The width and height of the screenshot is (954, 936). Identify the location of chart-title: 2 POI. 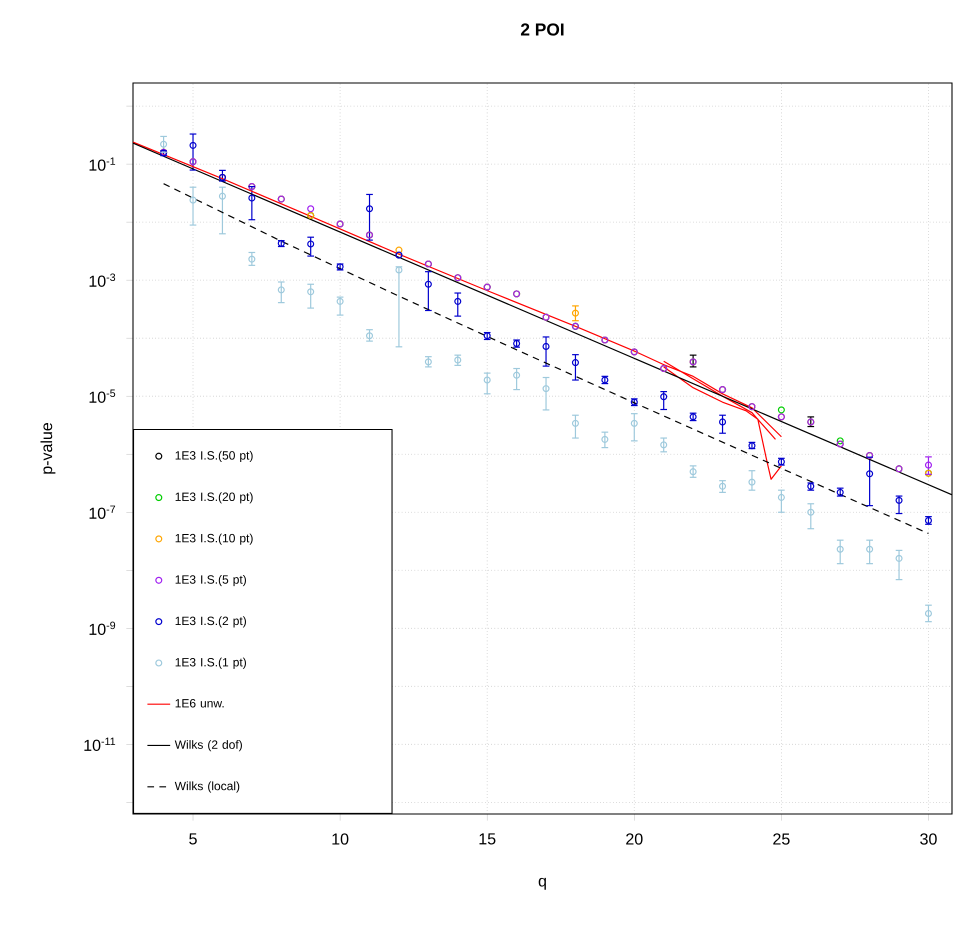
(542, 29).